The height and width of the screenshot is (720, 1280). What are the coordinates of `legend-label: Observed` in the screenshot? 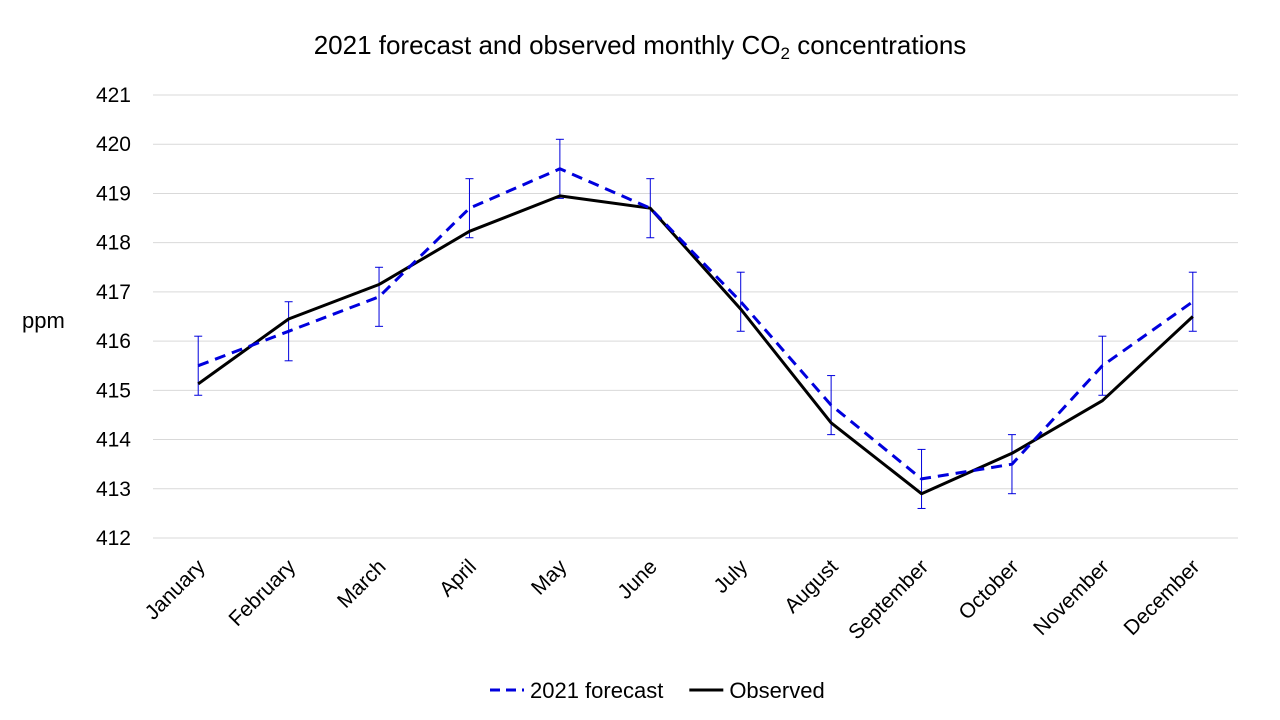 It's located at (776, 690).